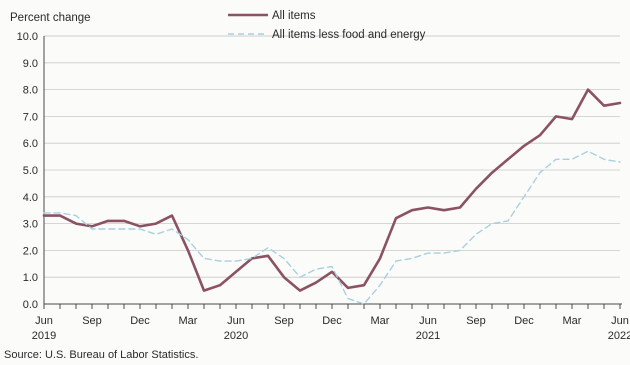  Describe the element at coordinates (30, 251) in the screenshot. I see `y-tick-label: 2.0` at that location.